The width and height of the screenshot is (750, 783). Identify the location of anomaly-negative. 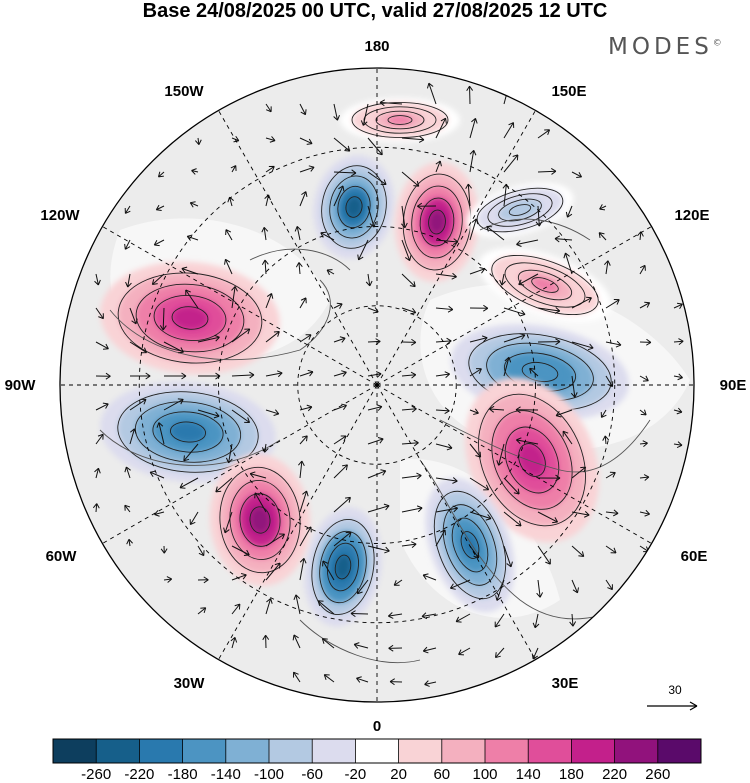
(354, 207).